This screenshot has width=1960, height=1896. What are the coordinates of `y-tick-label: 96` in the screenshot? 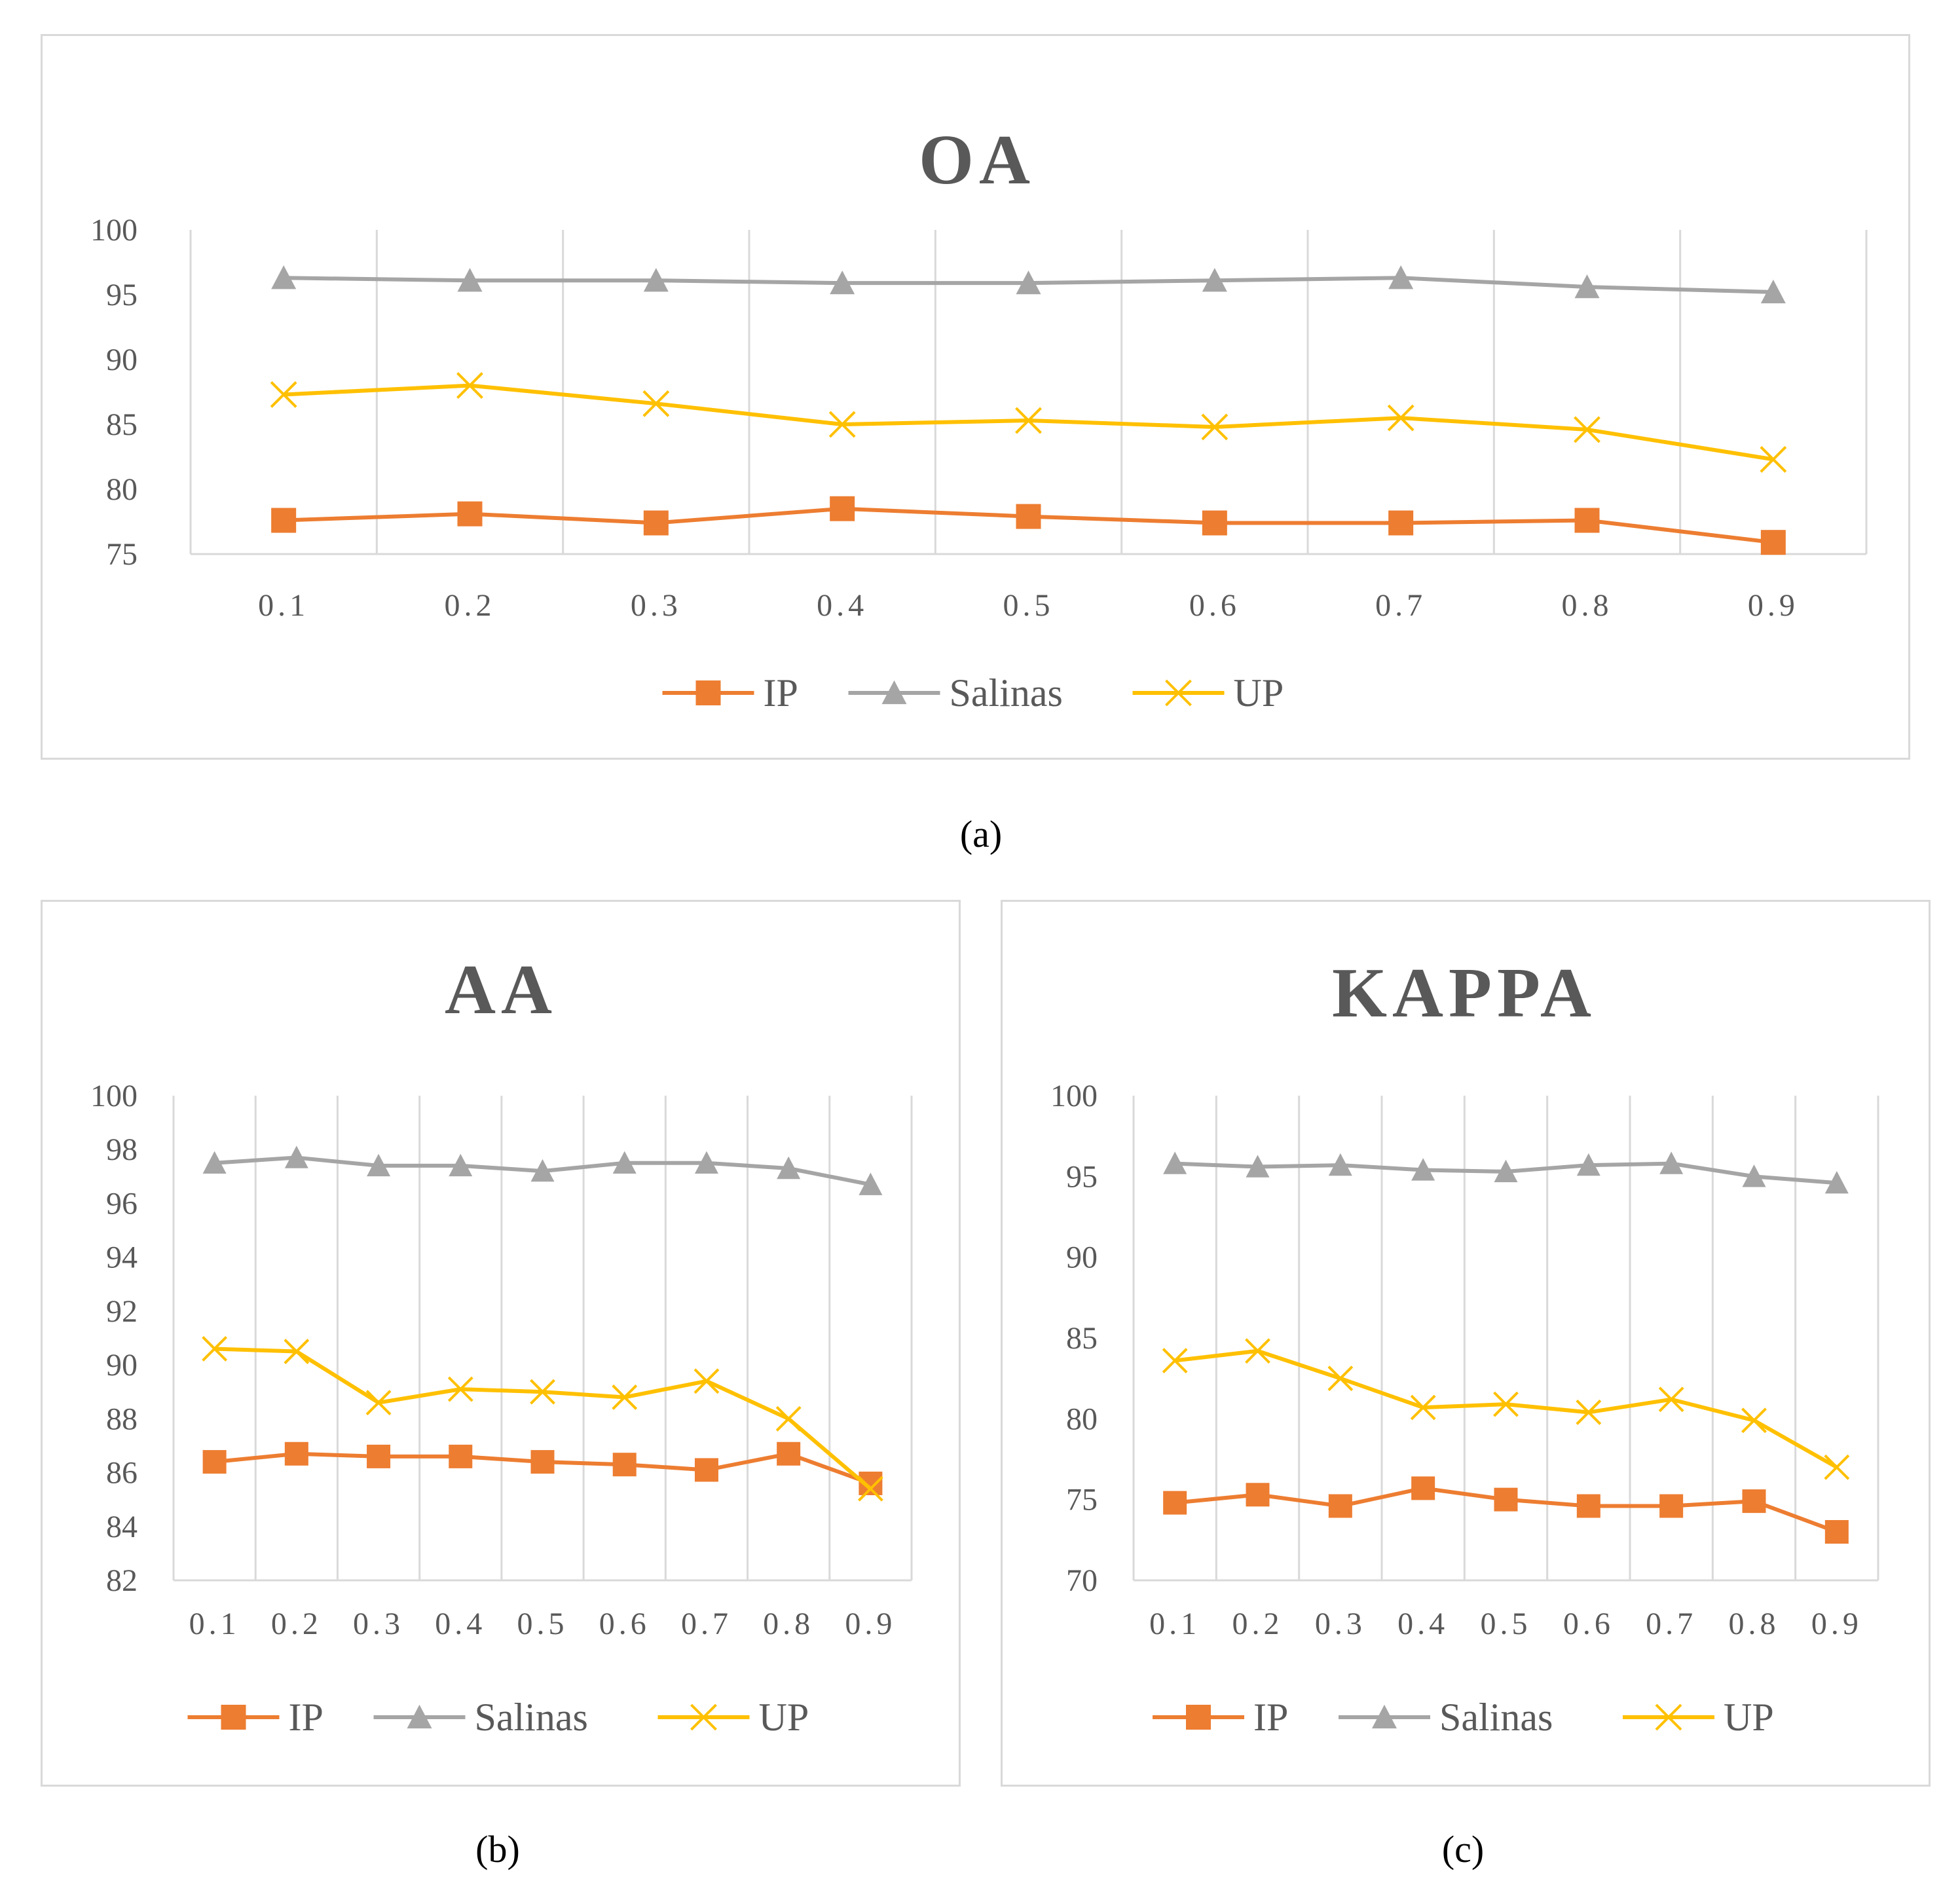 It's located at (122, 1203).